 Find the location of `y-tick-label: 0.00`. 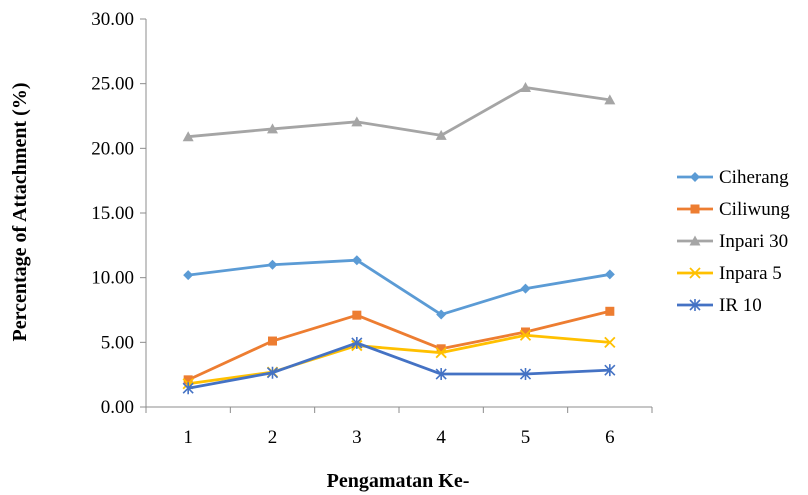

y-tick-label: 0.00 is located at coordinates (117, 407).